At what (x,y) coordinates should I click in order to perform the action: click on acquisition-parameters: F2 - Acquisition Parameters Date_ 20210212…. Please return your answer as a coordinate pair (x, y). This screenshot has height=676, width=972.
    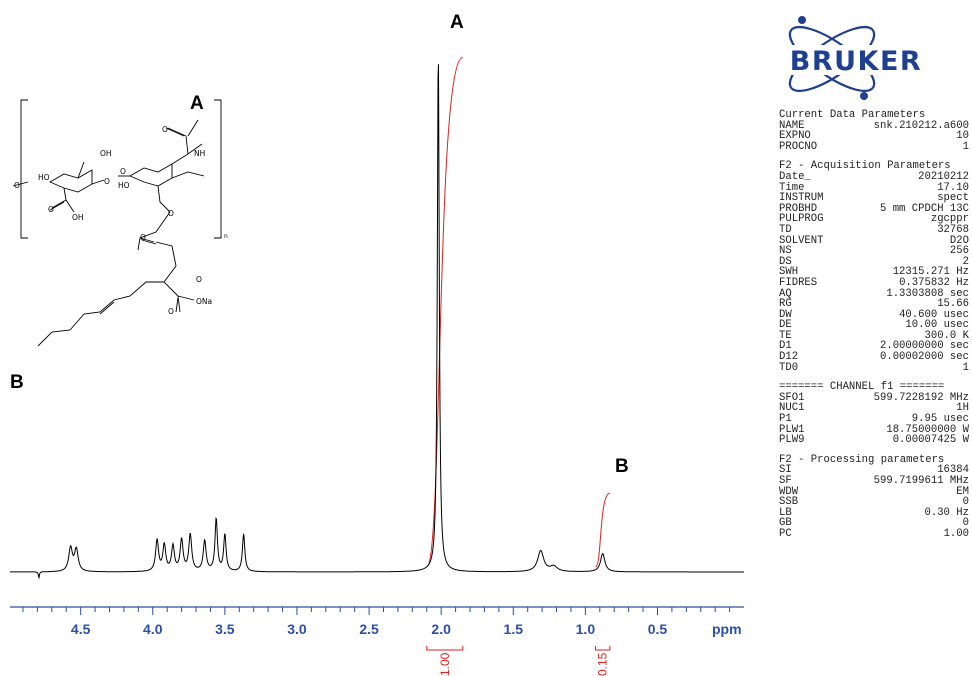
    Looking at the image, I should click on (874, 267).